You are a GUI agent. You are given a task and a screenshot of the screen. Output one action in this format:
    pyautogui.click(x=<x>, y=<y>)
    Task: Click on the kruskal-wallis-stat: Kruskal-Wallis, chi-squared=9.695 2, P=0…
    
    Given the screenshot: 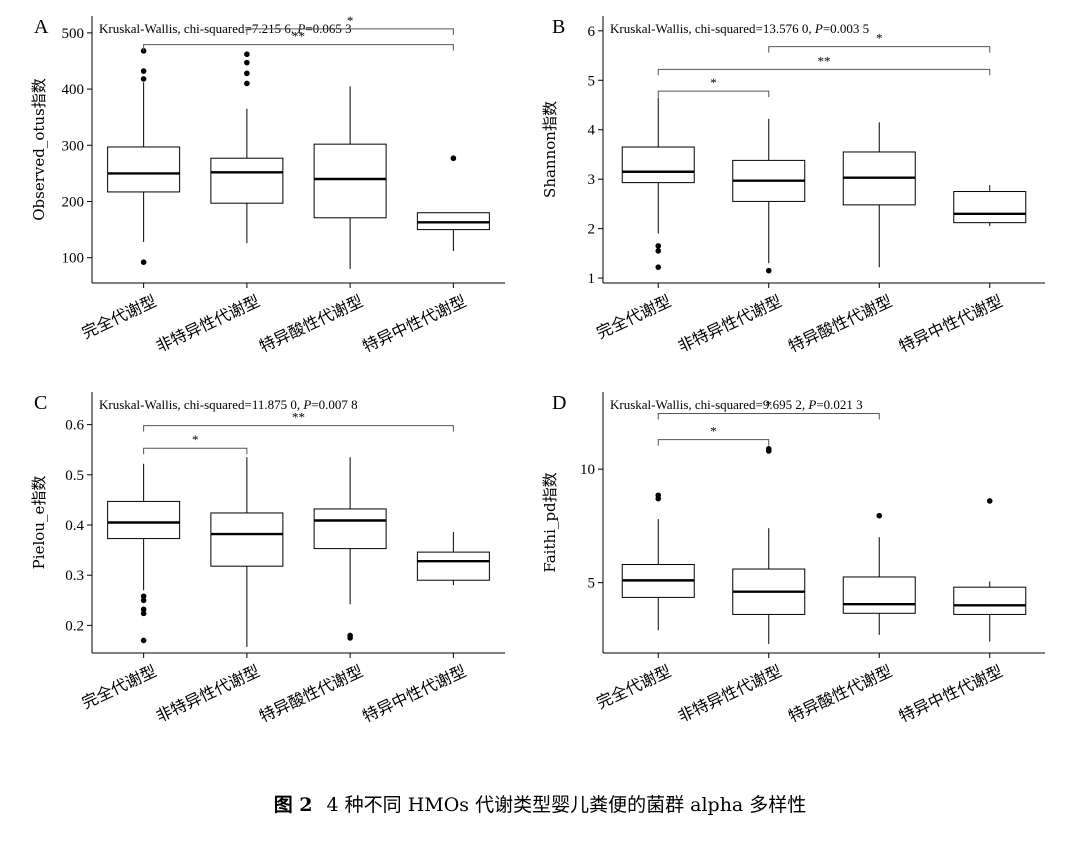 What is the action you would take?
    pyautogui.click(x=736, y=404)
    